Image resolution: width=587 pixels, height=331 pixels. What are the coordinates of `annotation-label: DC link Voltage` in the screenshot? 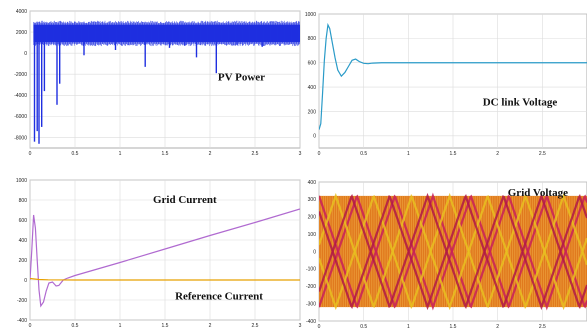 It's located at (520, 102).